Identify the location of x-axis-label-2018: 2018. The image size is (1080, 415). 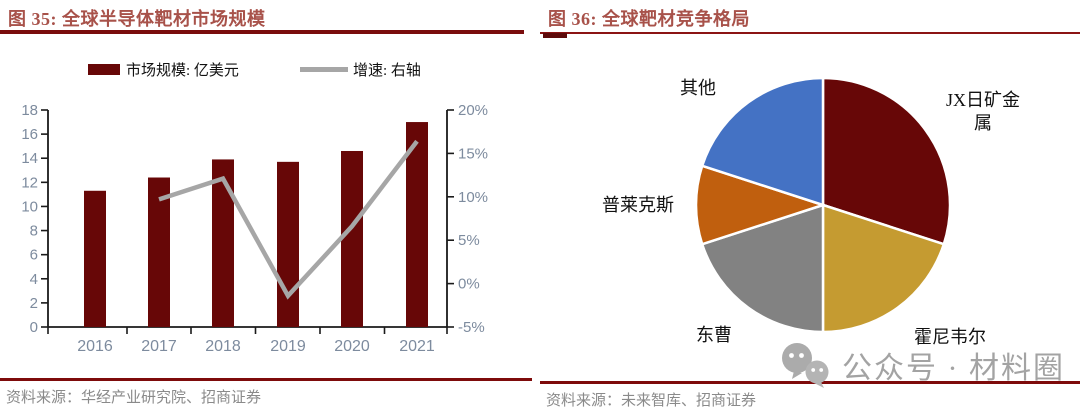
(223, 346).